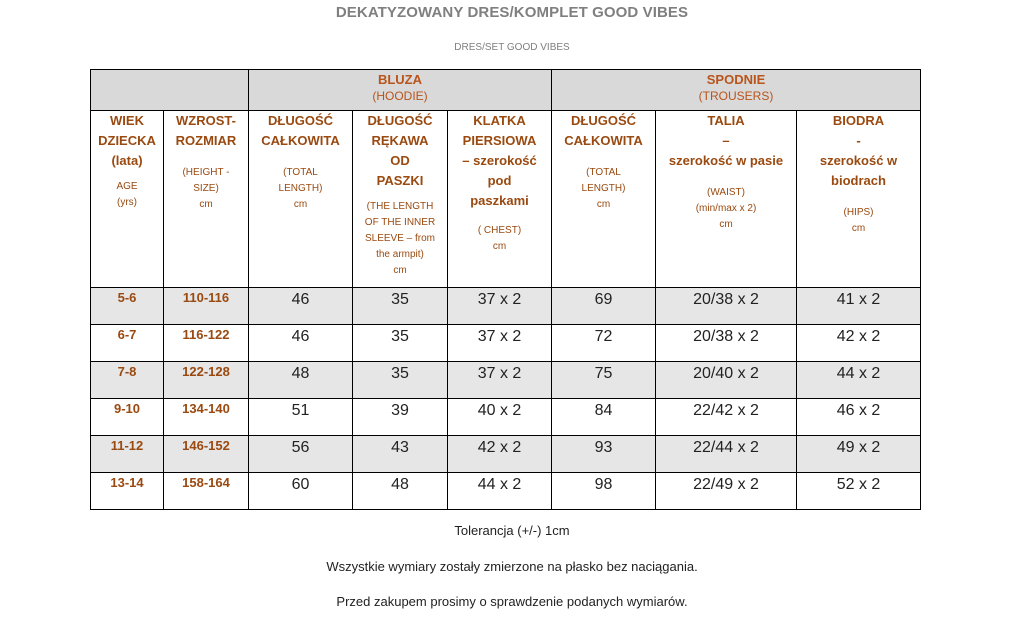 This screenshot has width=1012, height=620. I want to click on header-age-sub: AGE (yrs), so click(127, 194).